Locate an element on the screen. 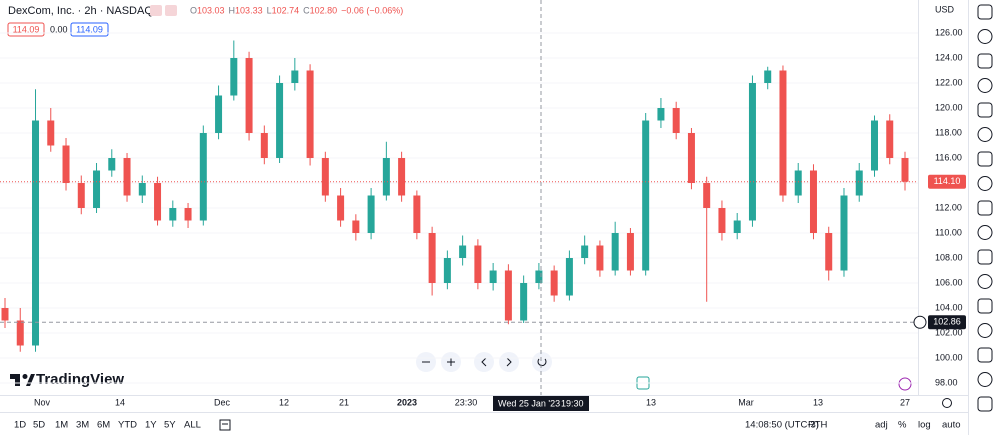 The width and height of the screenshot is (1000, 435). range-button: 3M is located at coordinates (82, 425).